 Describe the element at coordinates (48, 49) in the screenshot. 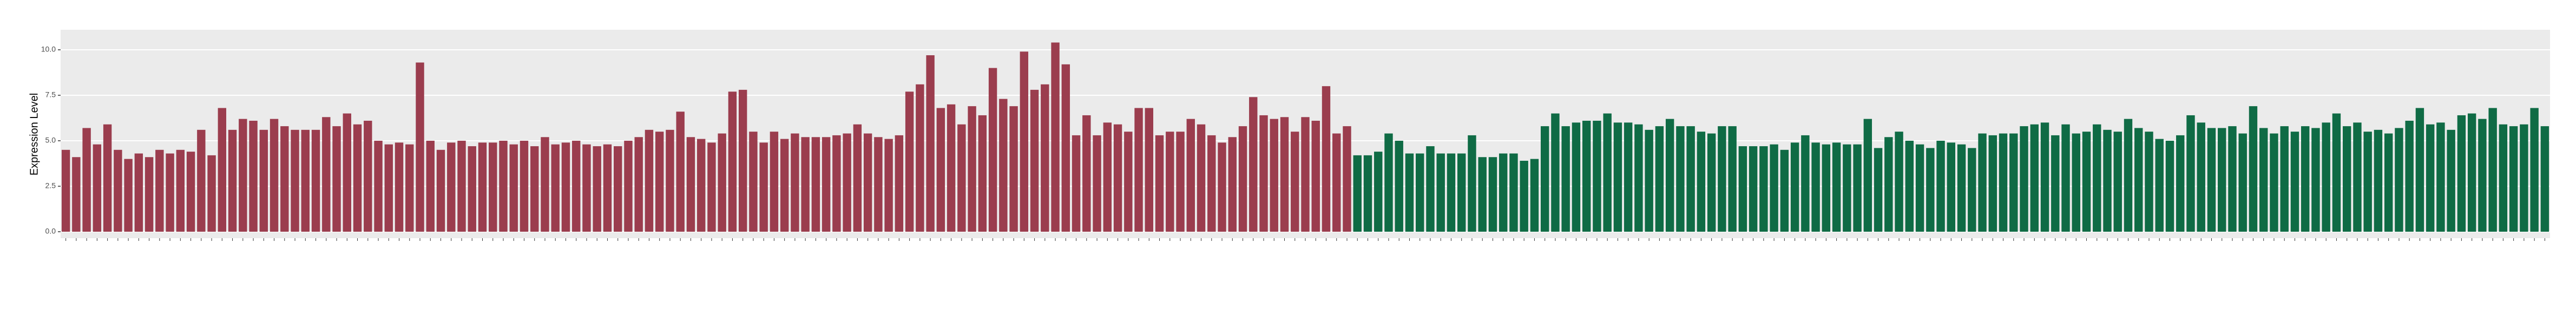

I see `y-tick-label: 10.0` at that location.